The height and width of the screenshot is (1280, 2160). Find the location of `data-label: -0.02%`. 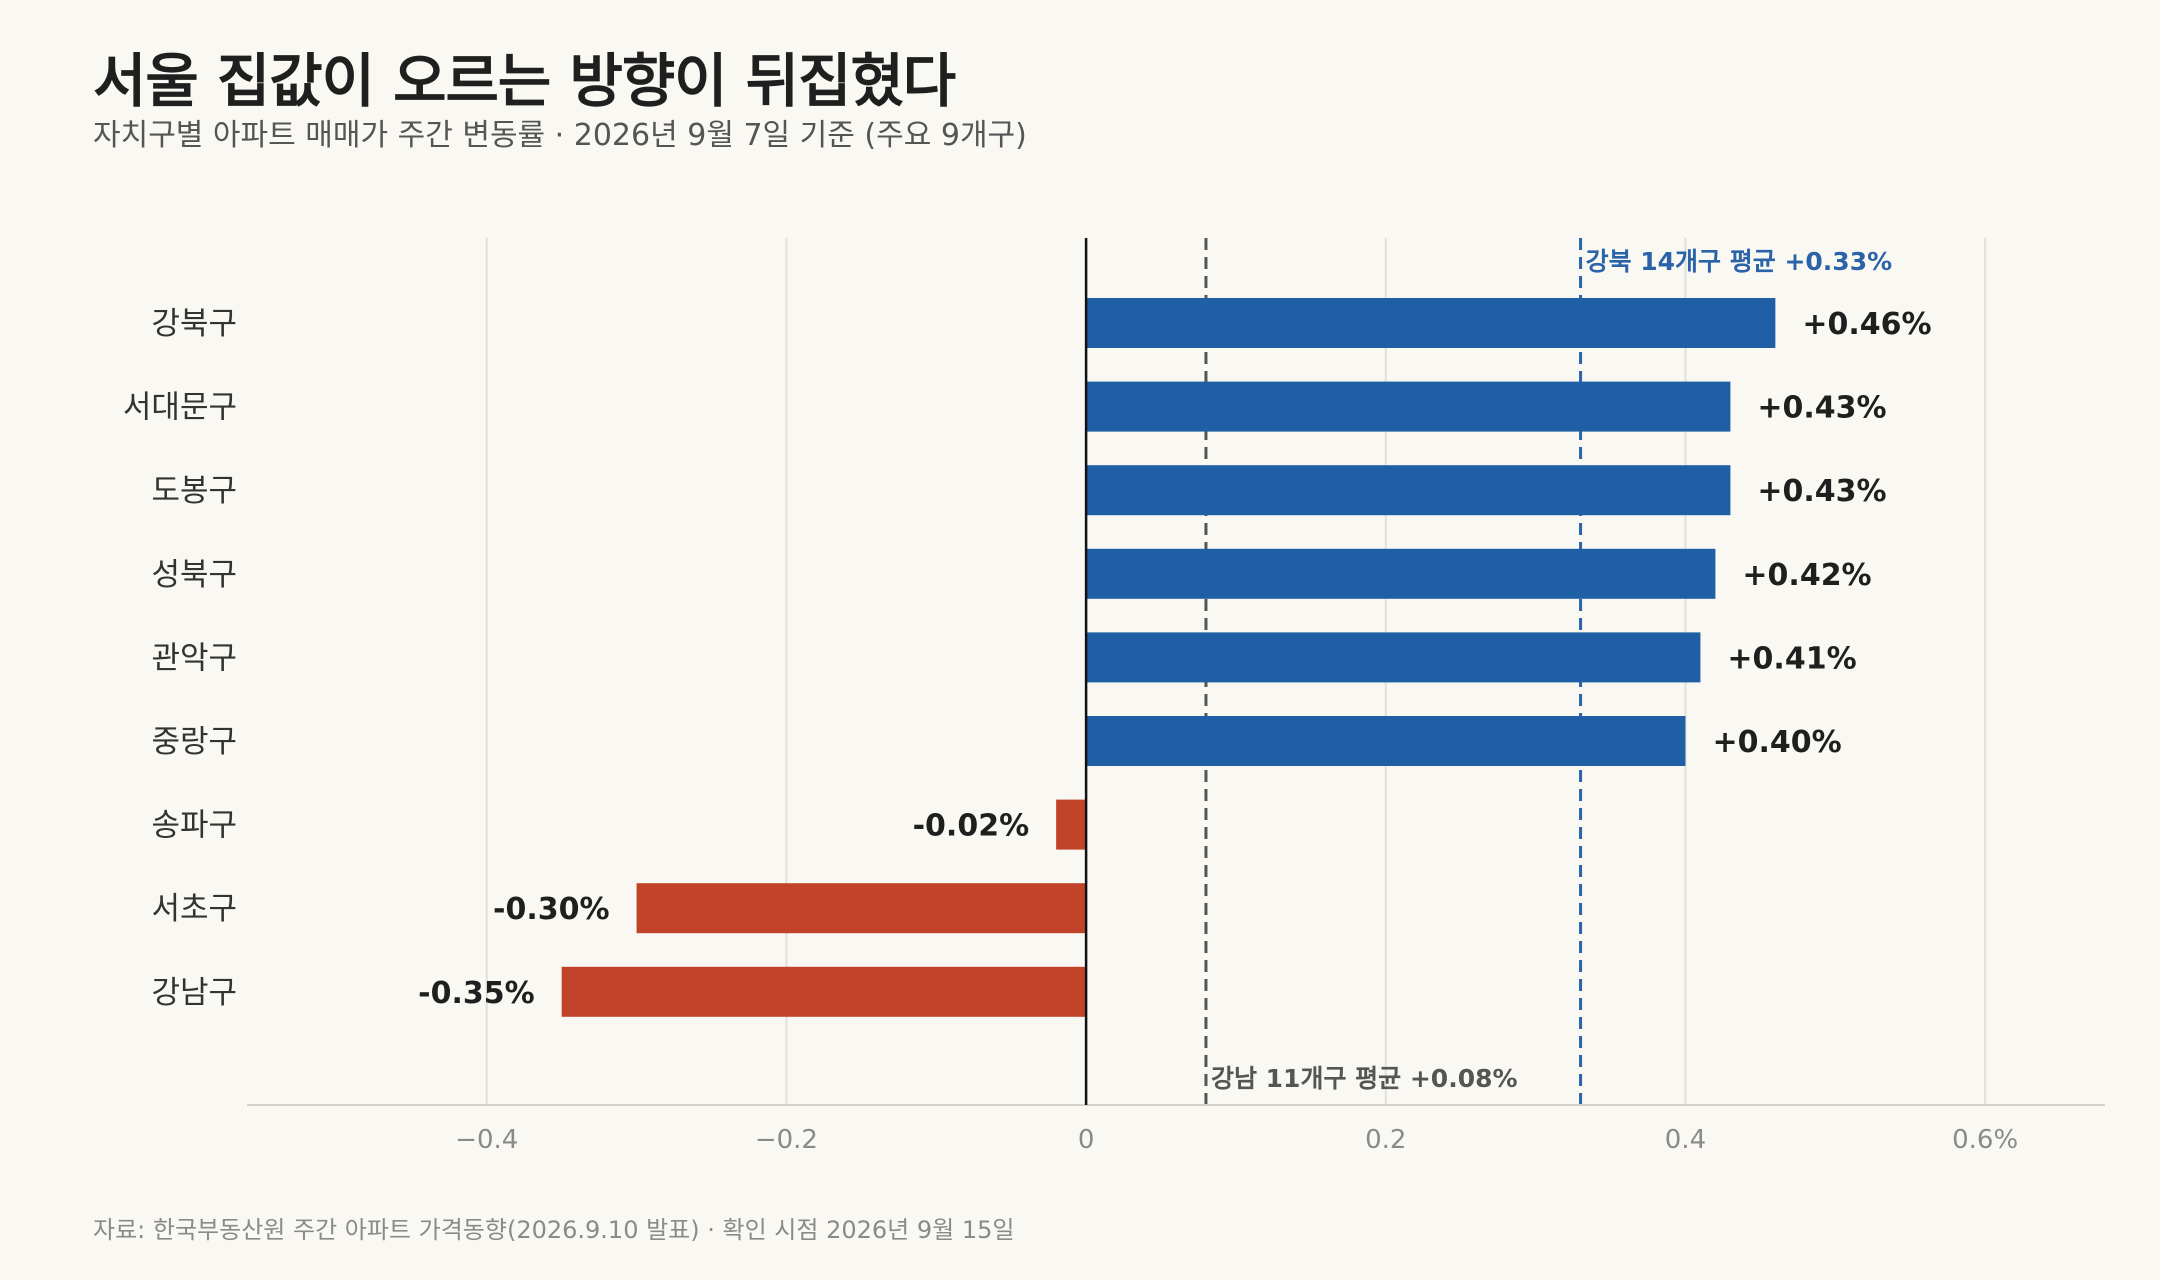

data-label: -0.02% is located at coordinates (971, 826).